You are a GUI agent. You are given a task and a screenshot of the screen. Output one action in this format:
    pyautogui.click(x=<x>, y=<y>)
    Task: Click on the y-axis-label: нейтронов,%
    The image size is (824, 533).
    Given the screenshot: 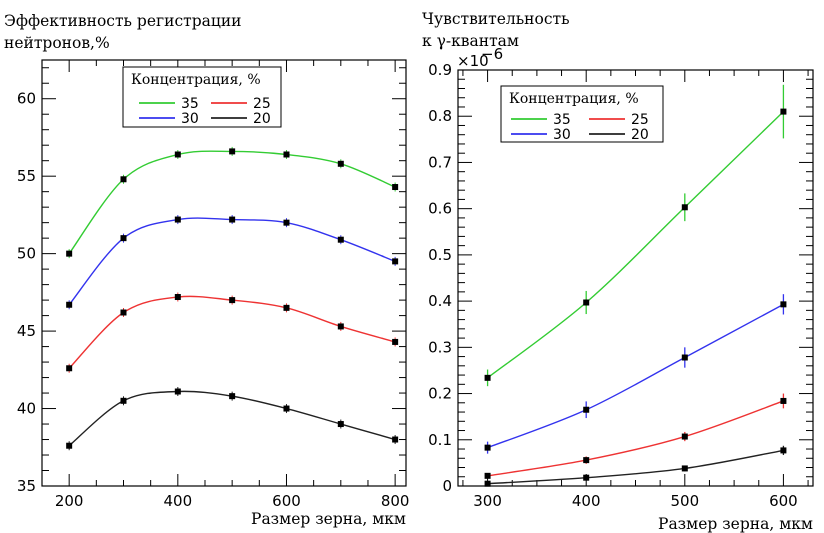 What is the action you would take?
    pyautogui.click(x=57, y=43)
    